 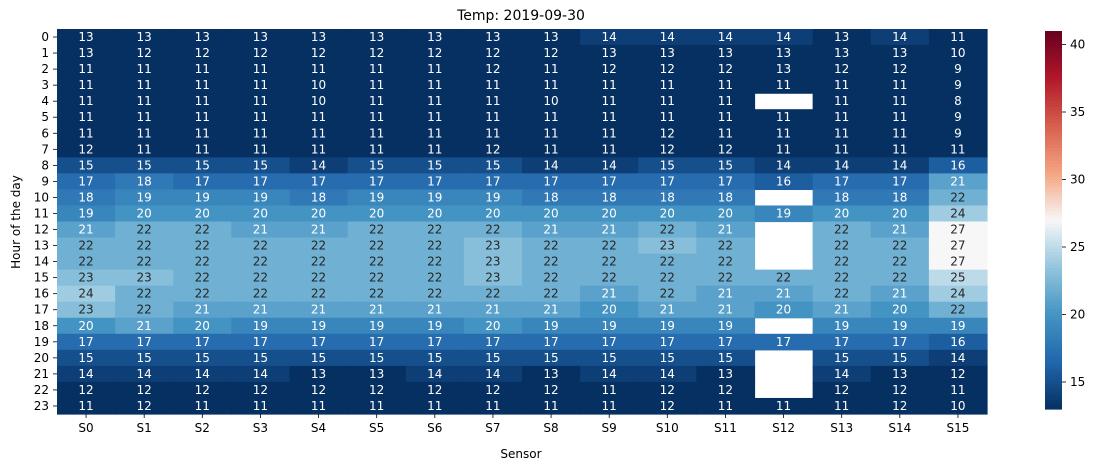 I want to click on cell-value: 20, so click(x=202, y=213).